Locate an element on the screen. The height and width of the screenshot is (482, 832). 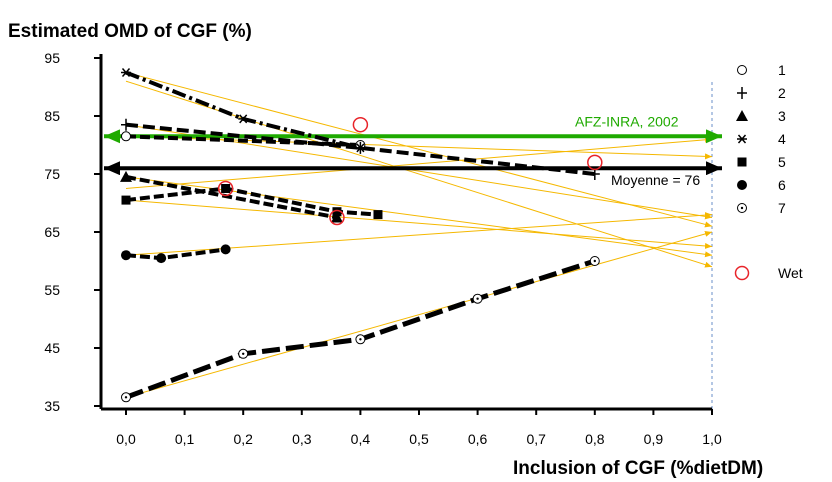
x-tick-label: 0,7 is located at coordinates (536, 439).